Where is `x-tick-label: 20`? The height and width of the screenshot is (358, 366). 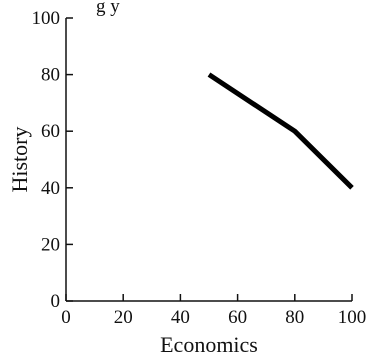
x-tick-label: 20 is located at coordinates (123, 317).